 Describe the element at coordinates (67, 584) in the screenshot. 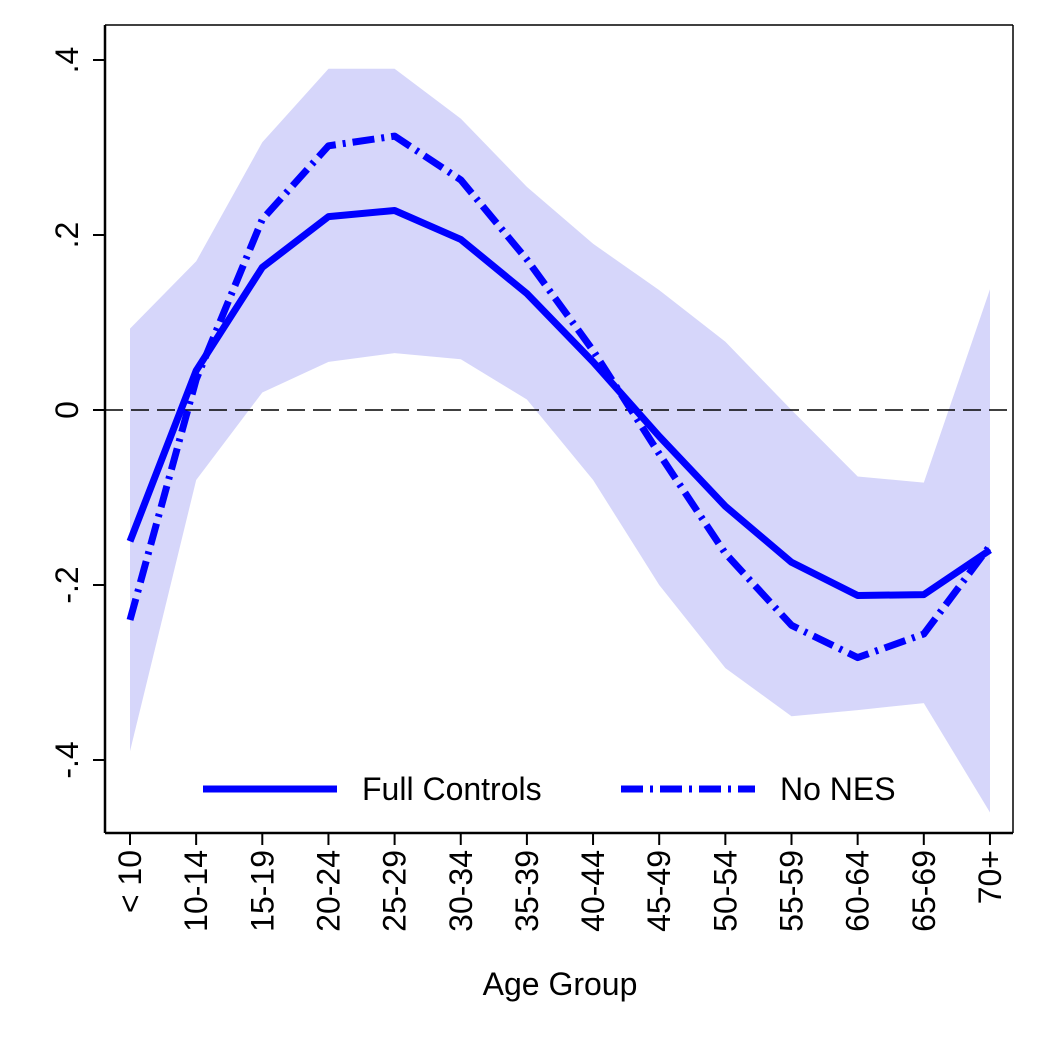

I see `y-tick-label: -.2` at that location.